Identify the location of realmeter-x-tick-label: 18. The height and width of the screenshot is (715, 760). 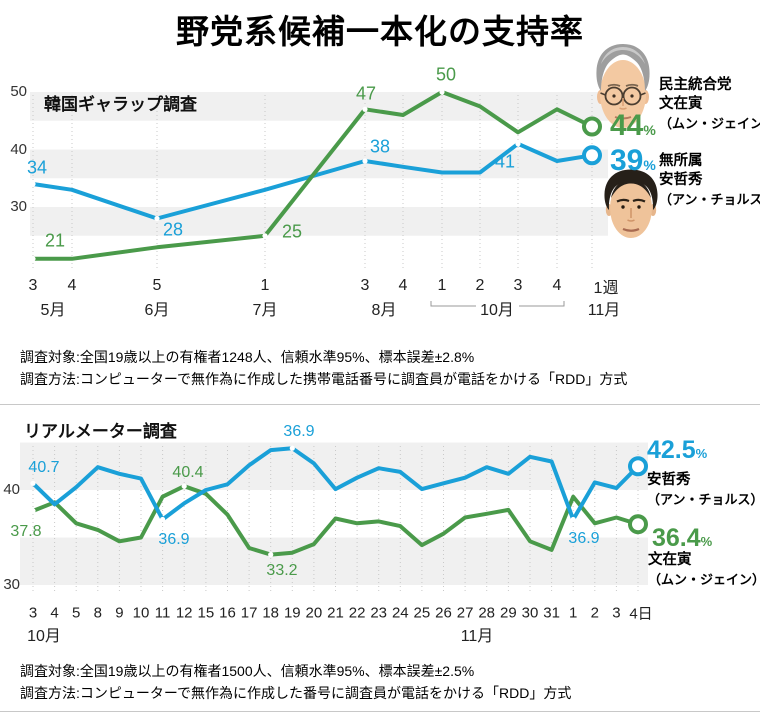
(271, 613).